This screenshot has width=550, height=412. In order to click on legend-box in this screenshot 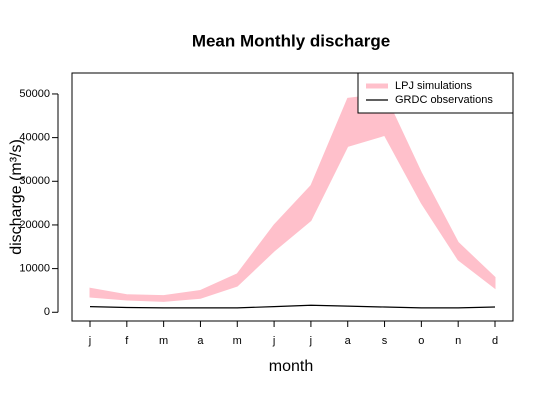, I will do `click(435, 93)`.